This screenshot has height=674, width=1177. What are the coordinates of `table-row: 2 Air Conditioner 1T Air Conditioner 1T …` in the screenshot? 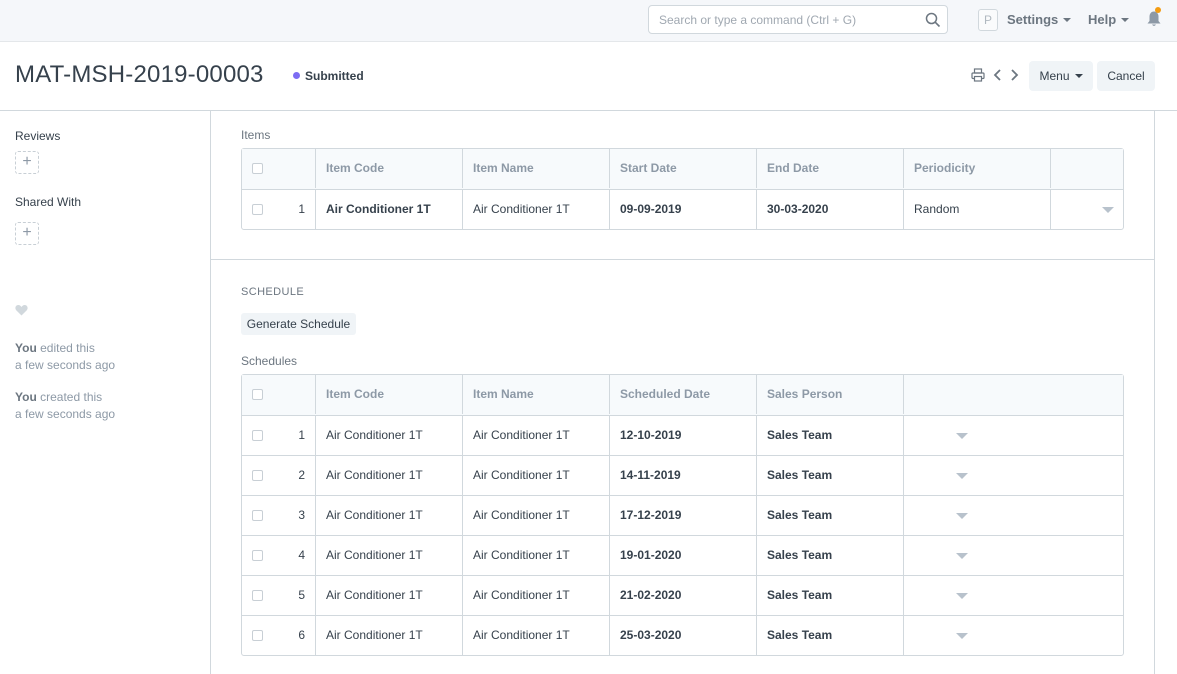 It's located at (682, 475).